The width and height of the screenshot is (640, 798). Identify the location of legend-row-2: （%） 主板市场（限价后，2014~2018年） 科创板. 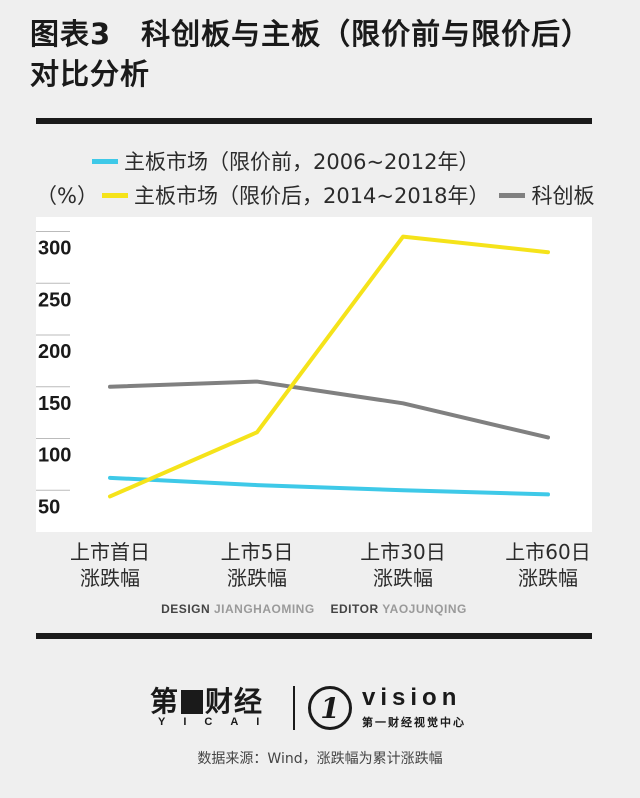
(315, 195).